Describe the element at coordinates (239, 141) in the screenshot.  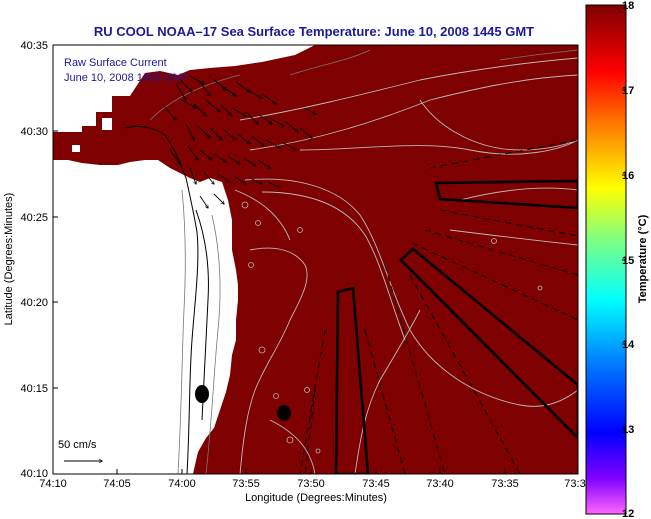
I see `surface-current-vectors` at that location.